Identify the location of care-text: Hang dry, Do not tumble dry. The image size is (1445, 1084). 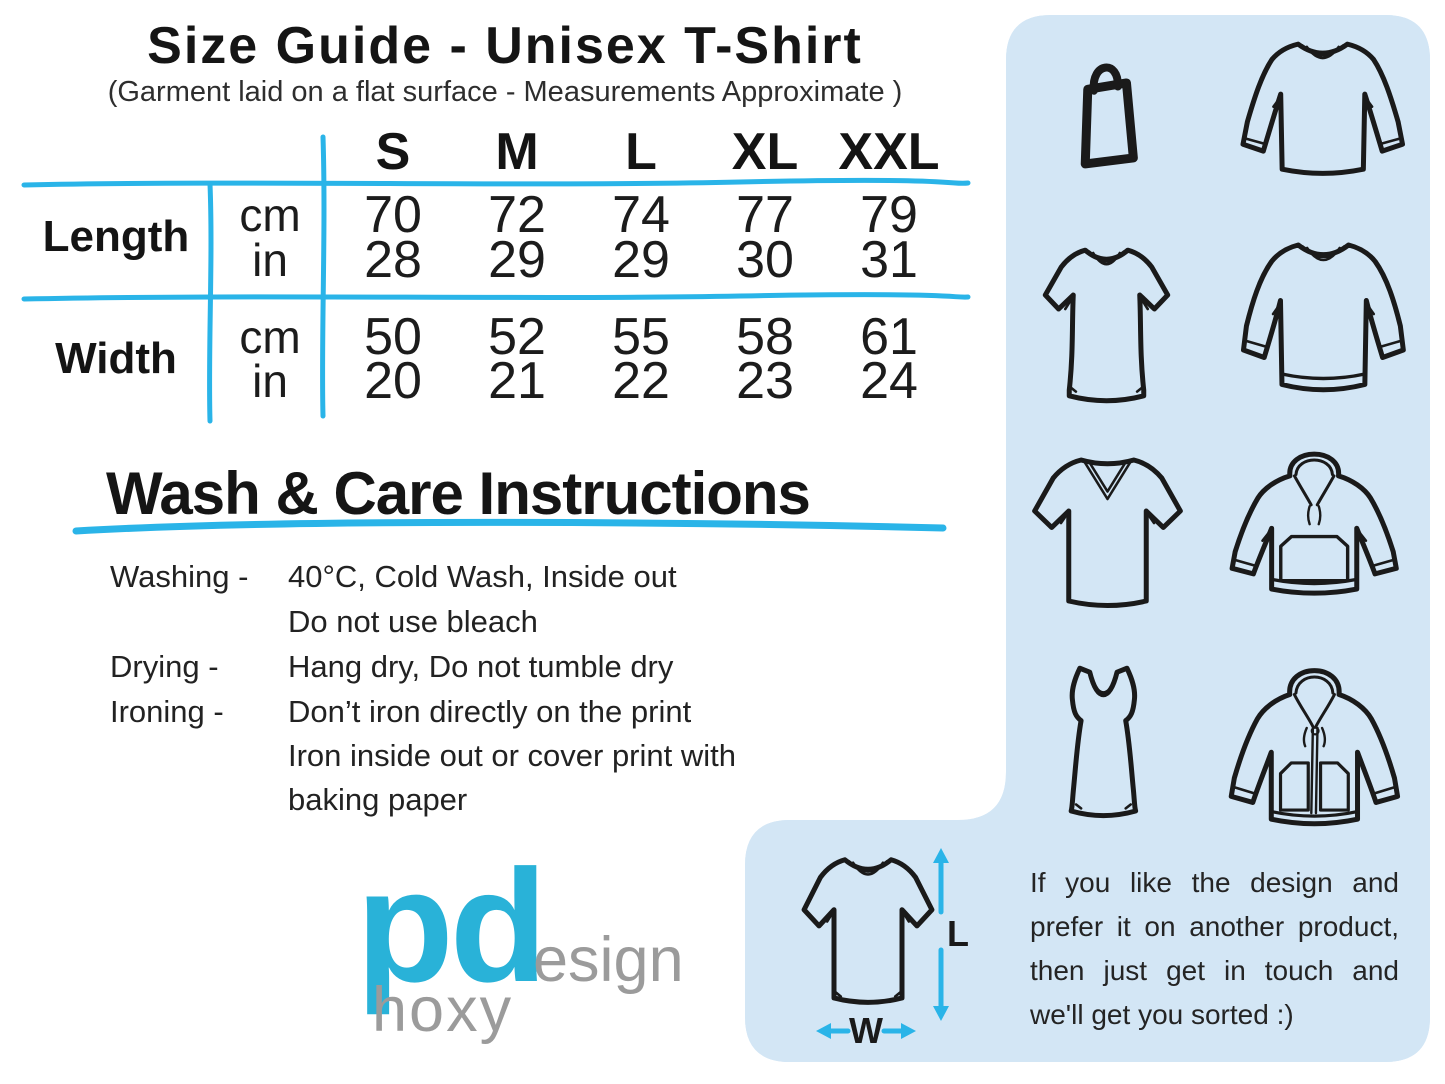
(481, 666).